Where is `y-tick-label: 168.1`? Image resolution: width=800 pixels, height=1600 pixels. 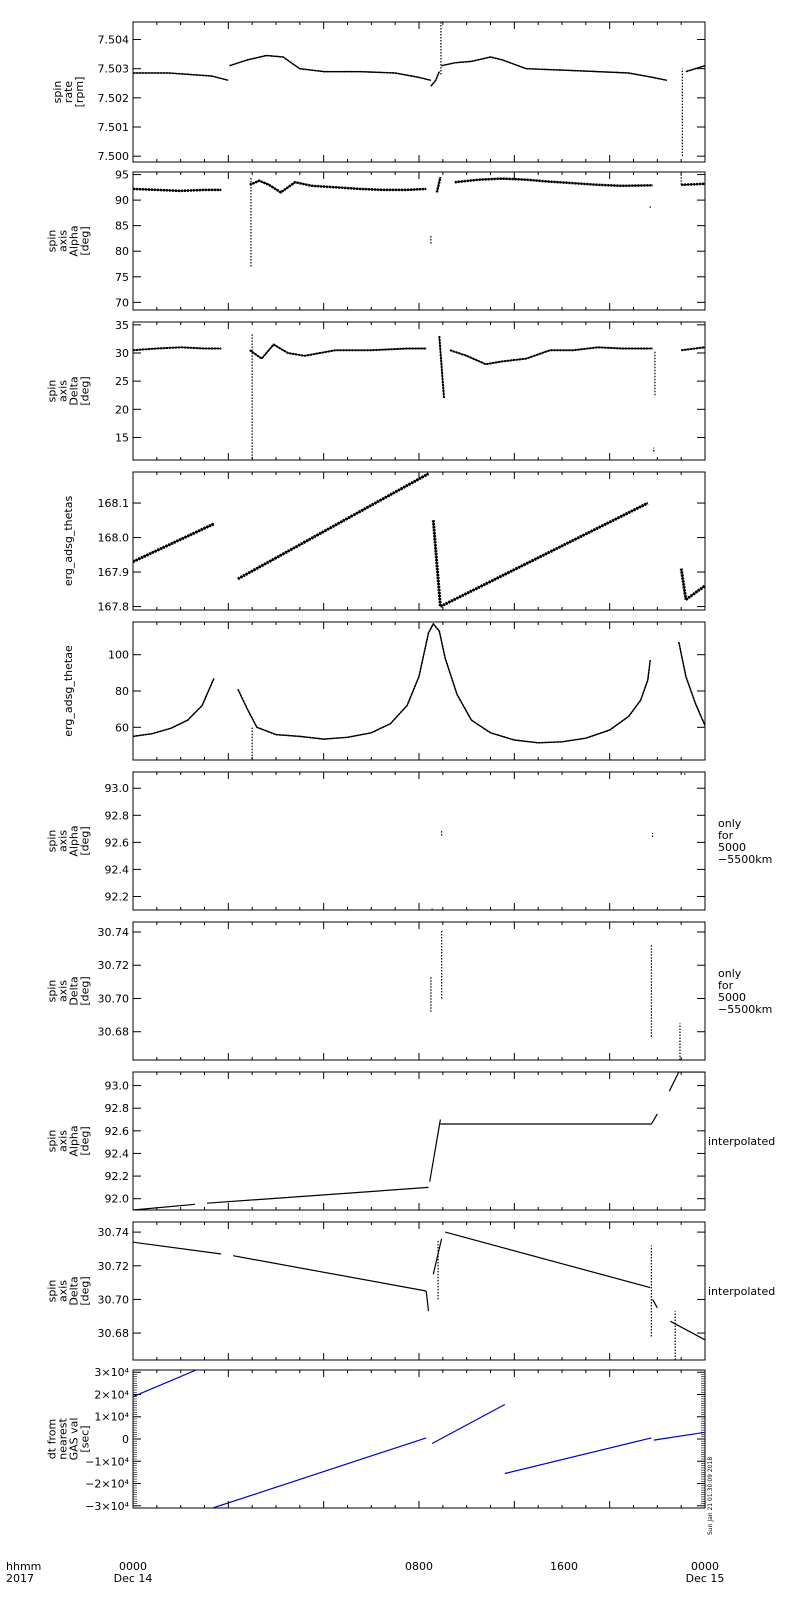
y-tick-label: 168.1 is located at coordinates (114, 503).